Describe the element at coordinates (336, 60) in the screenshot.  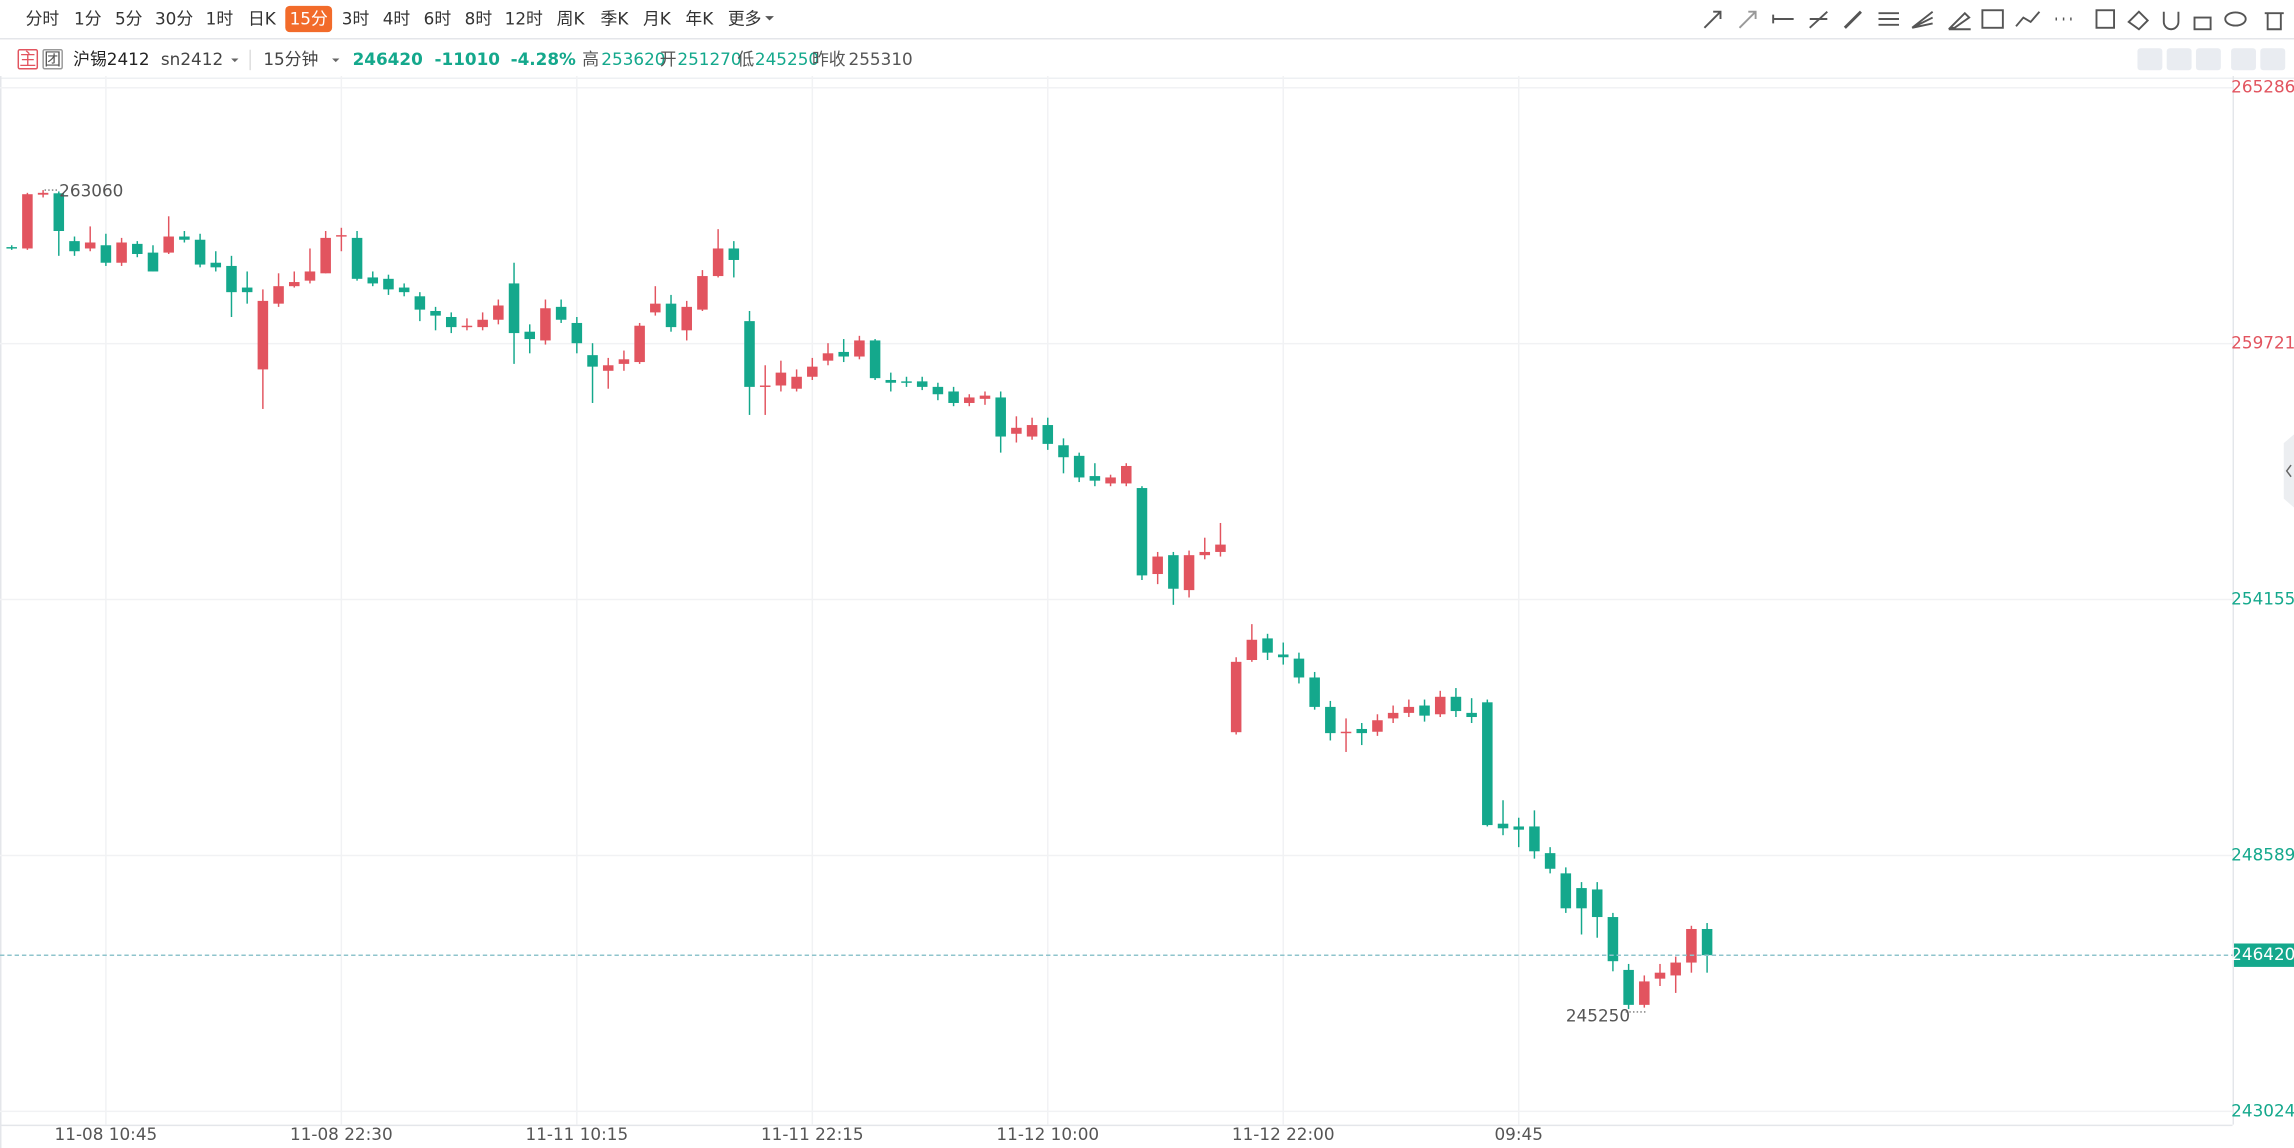
I see `period-caret` at that location.